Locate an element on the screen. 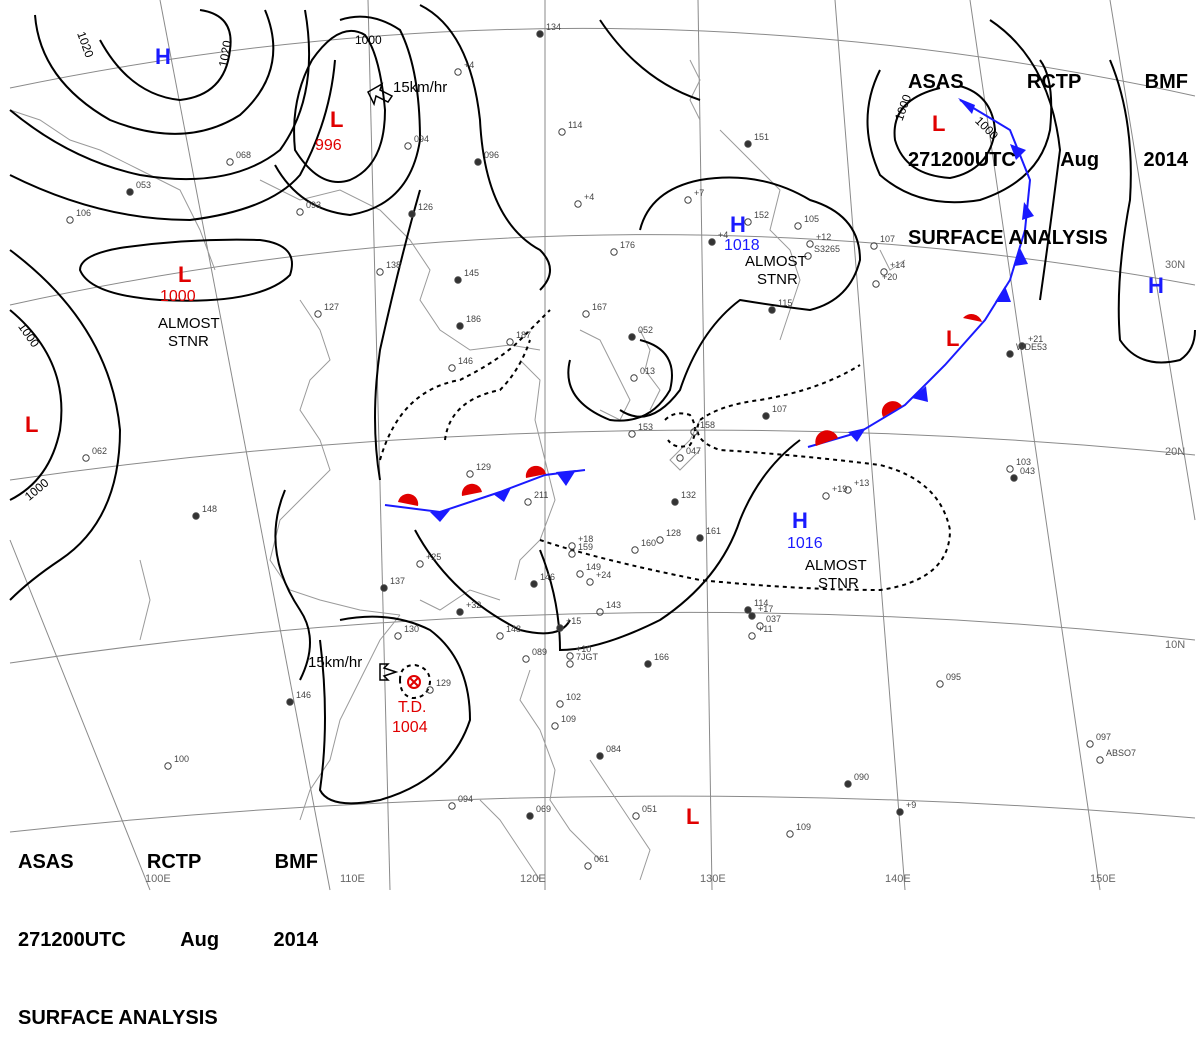  tropical-depression-symbol is located at coordinates (414, 682).